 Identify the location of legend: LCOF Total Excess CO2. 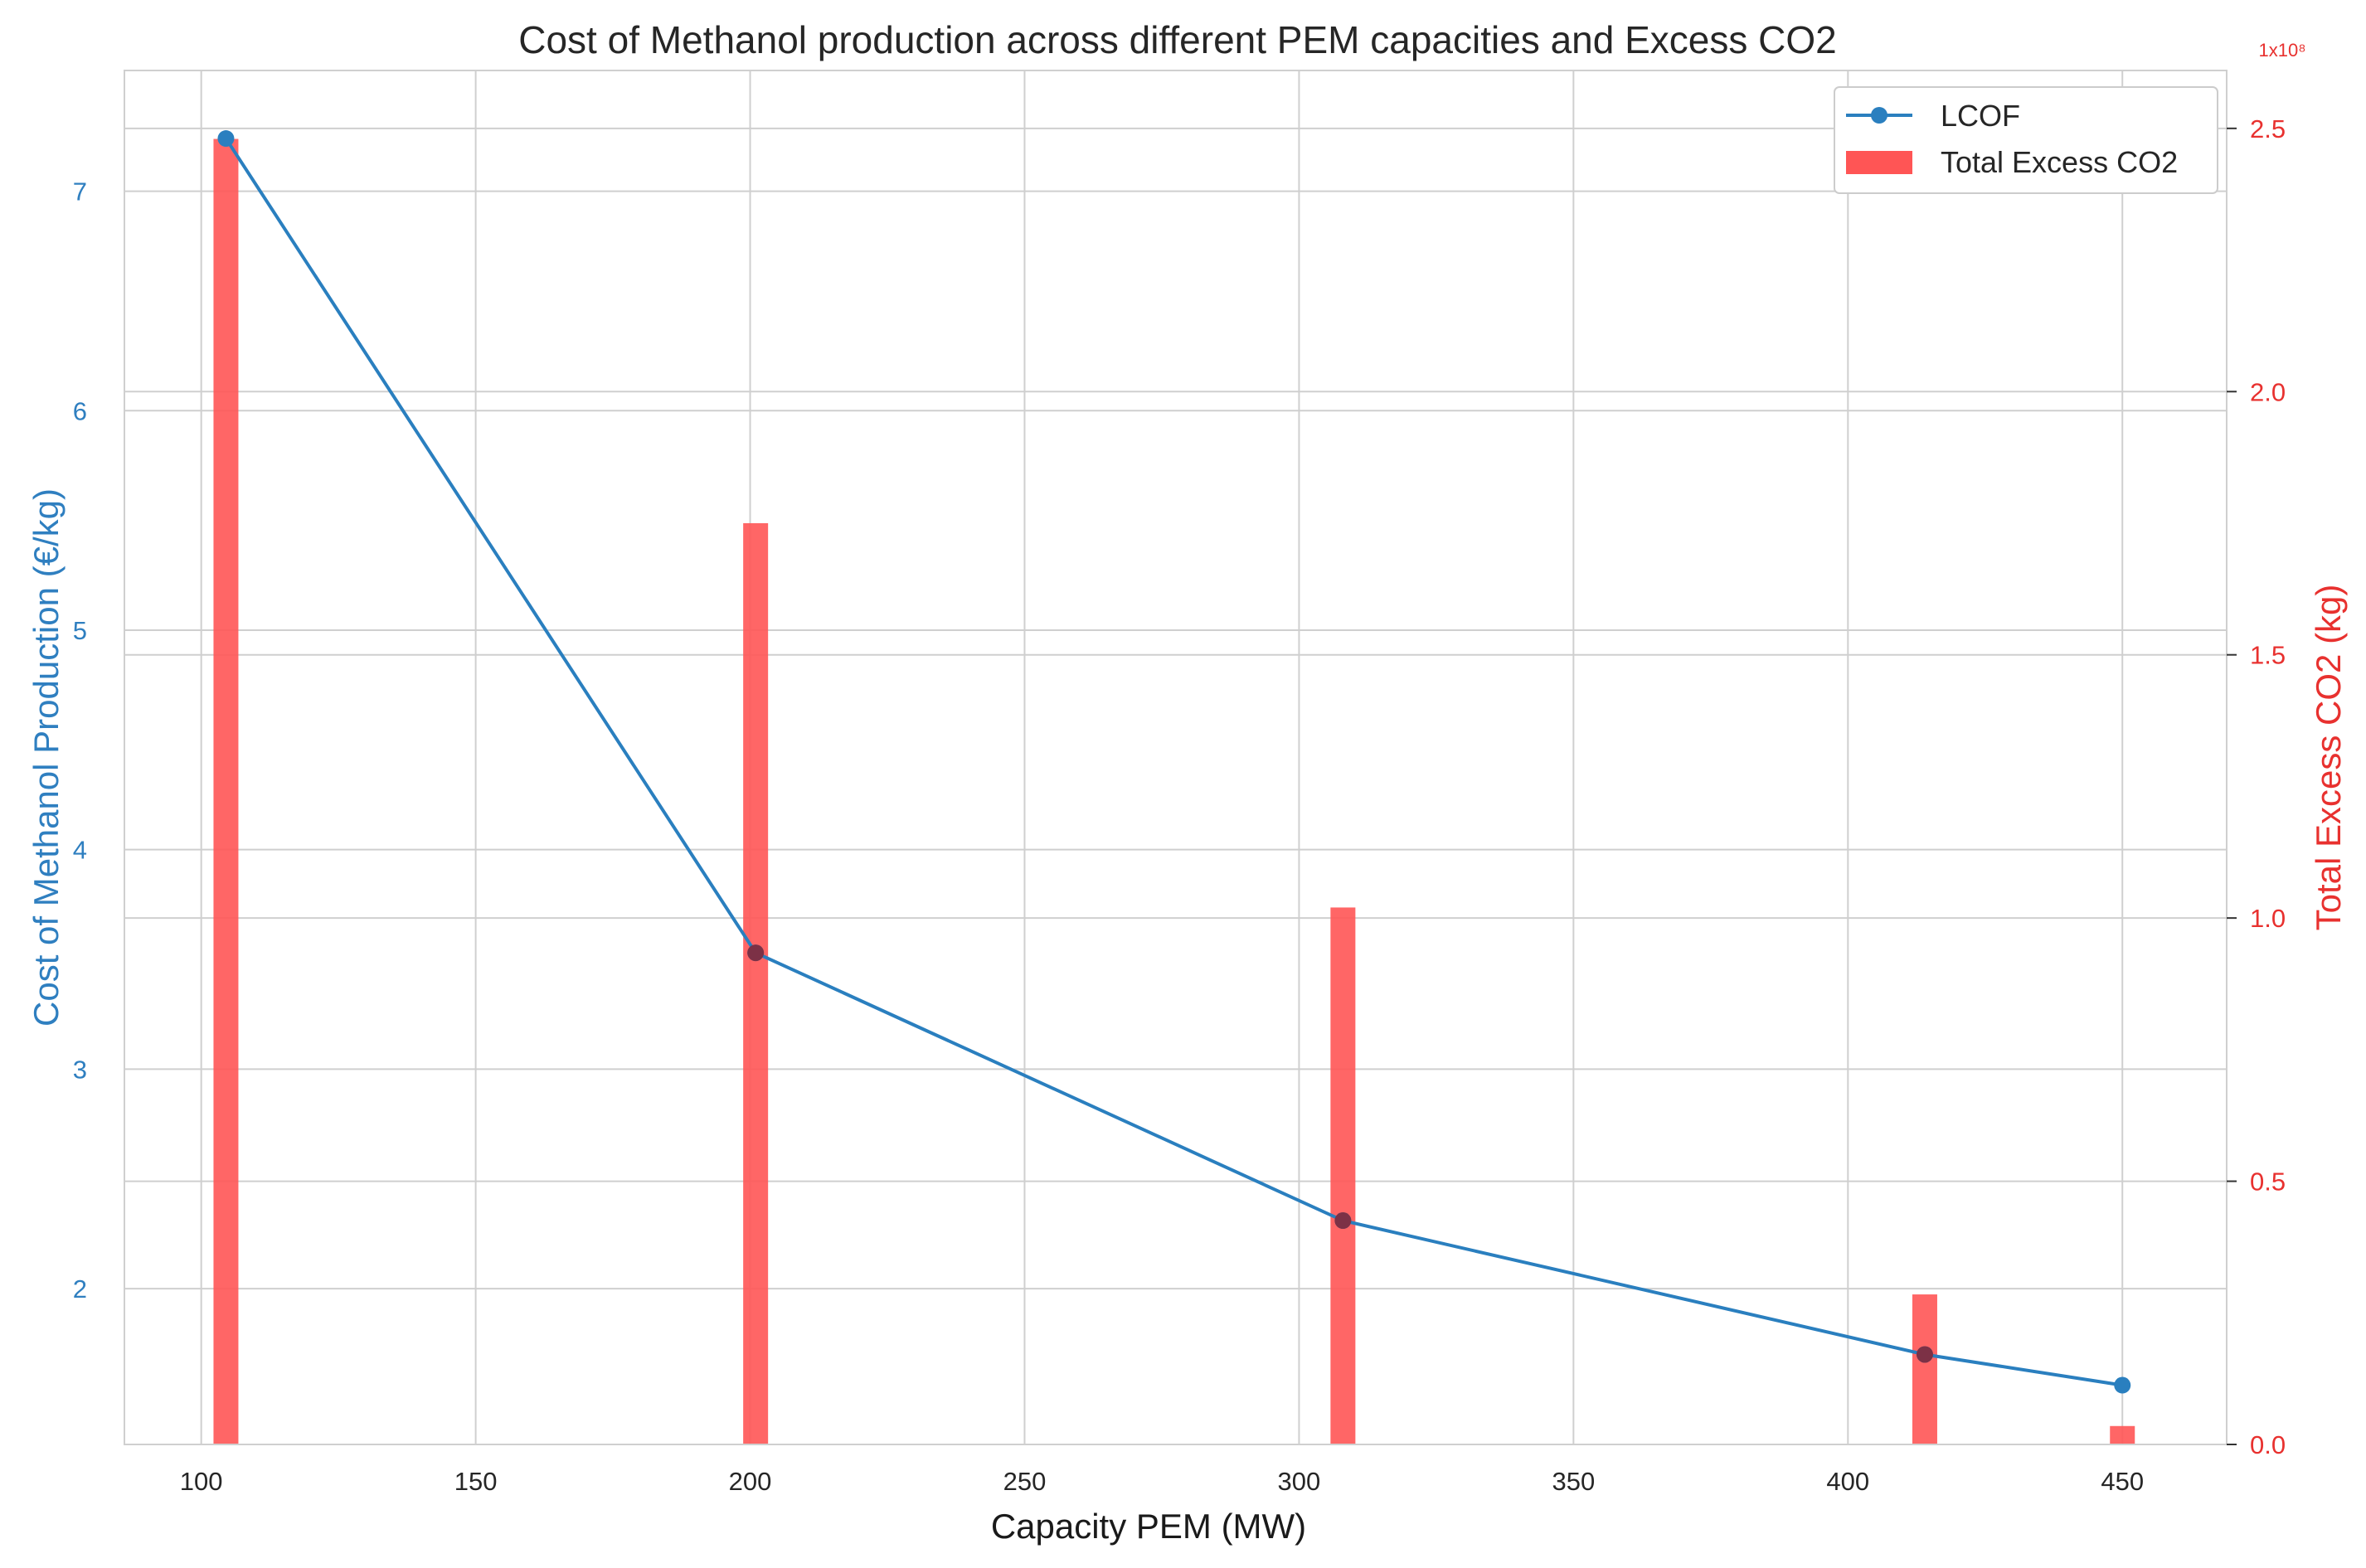
(2026, 140).